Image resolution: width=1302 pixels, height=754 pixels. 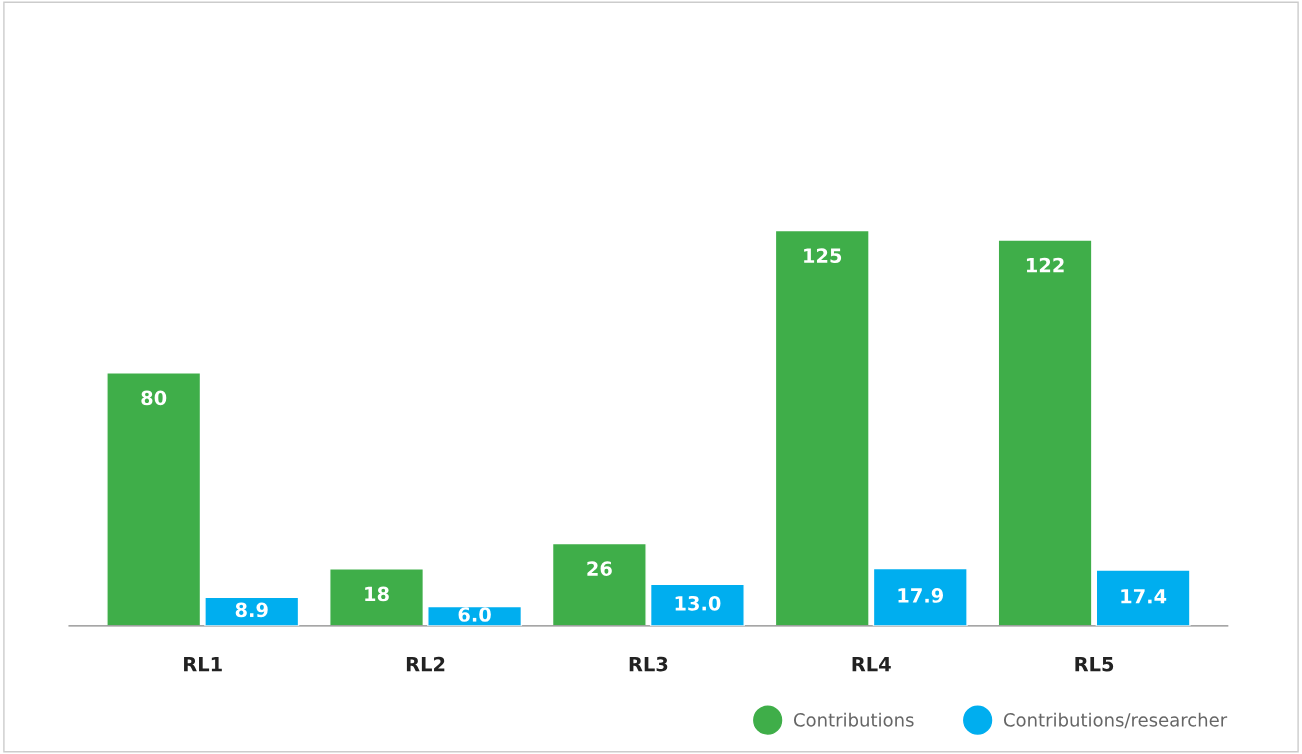 What do you see at coordinates (154, 398) in the screenshot?
I see `data-label: 80` at bounding box center [154, 398].